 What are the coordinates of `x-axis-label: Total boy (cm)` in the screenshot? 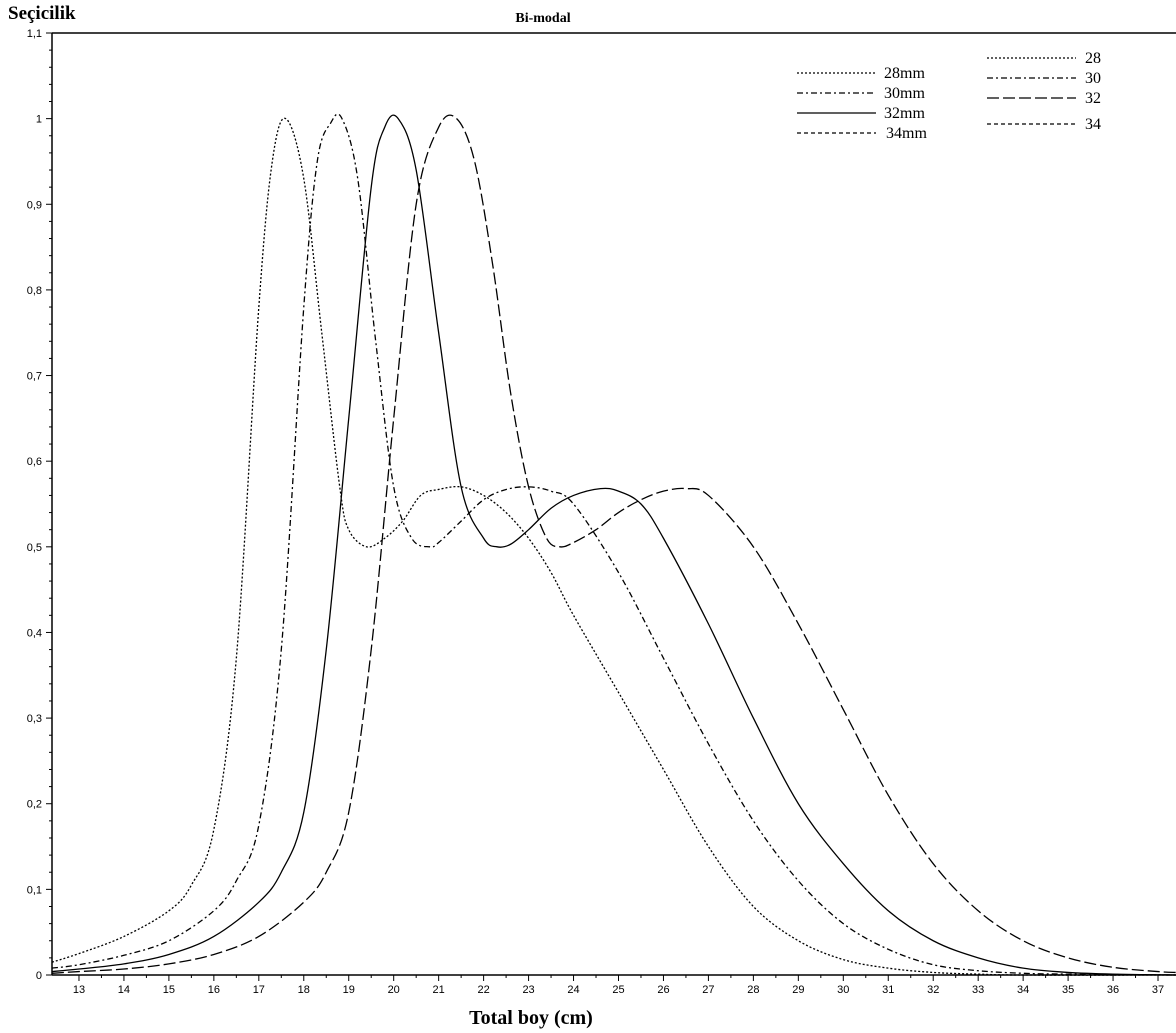 It's located at (531, 1018).